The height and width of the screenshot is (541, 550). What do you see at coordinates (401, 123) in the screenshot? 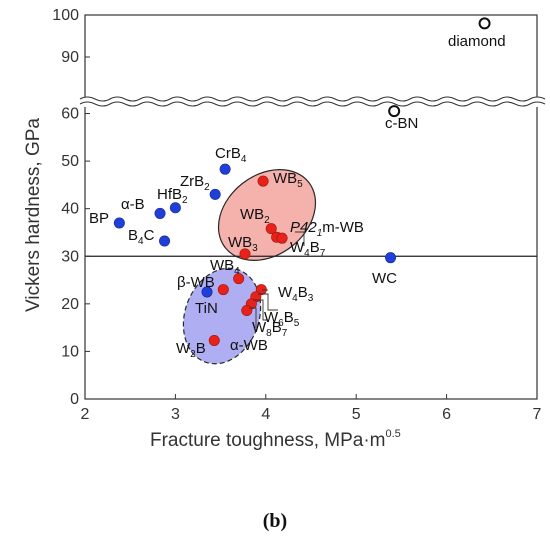
I see `label-c-bn: c-BN` at bounding box center [401, 123].